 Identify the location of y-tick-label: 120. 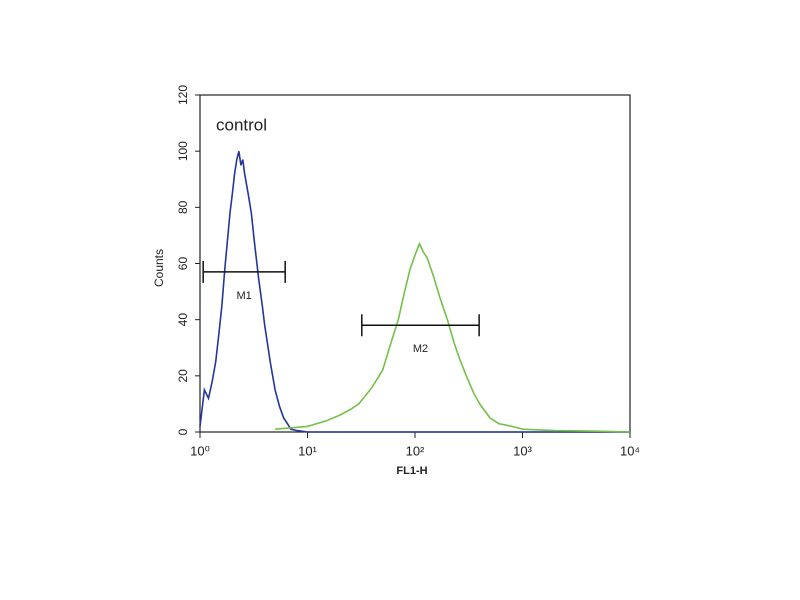
(183, 95).